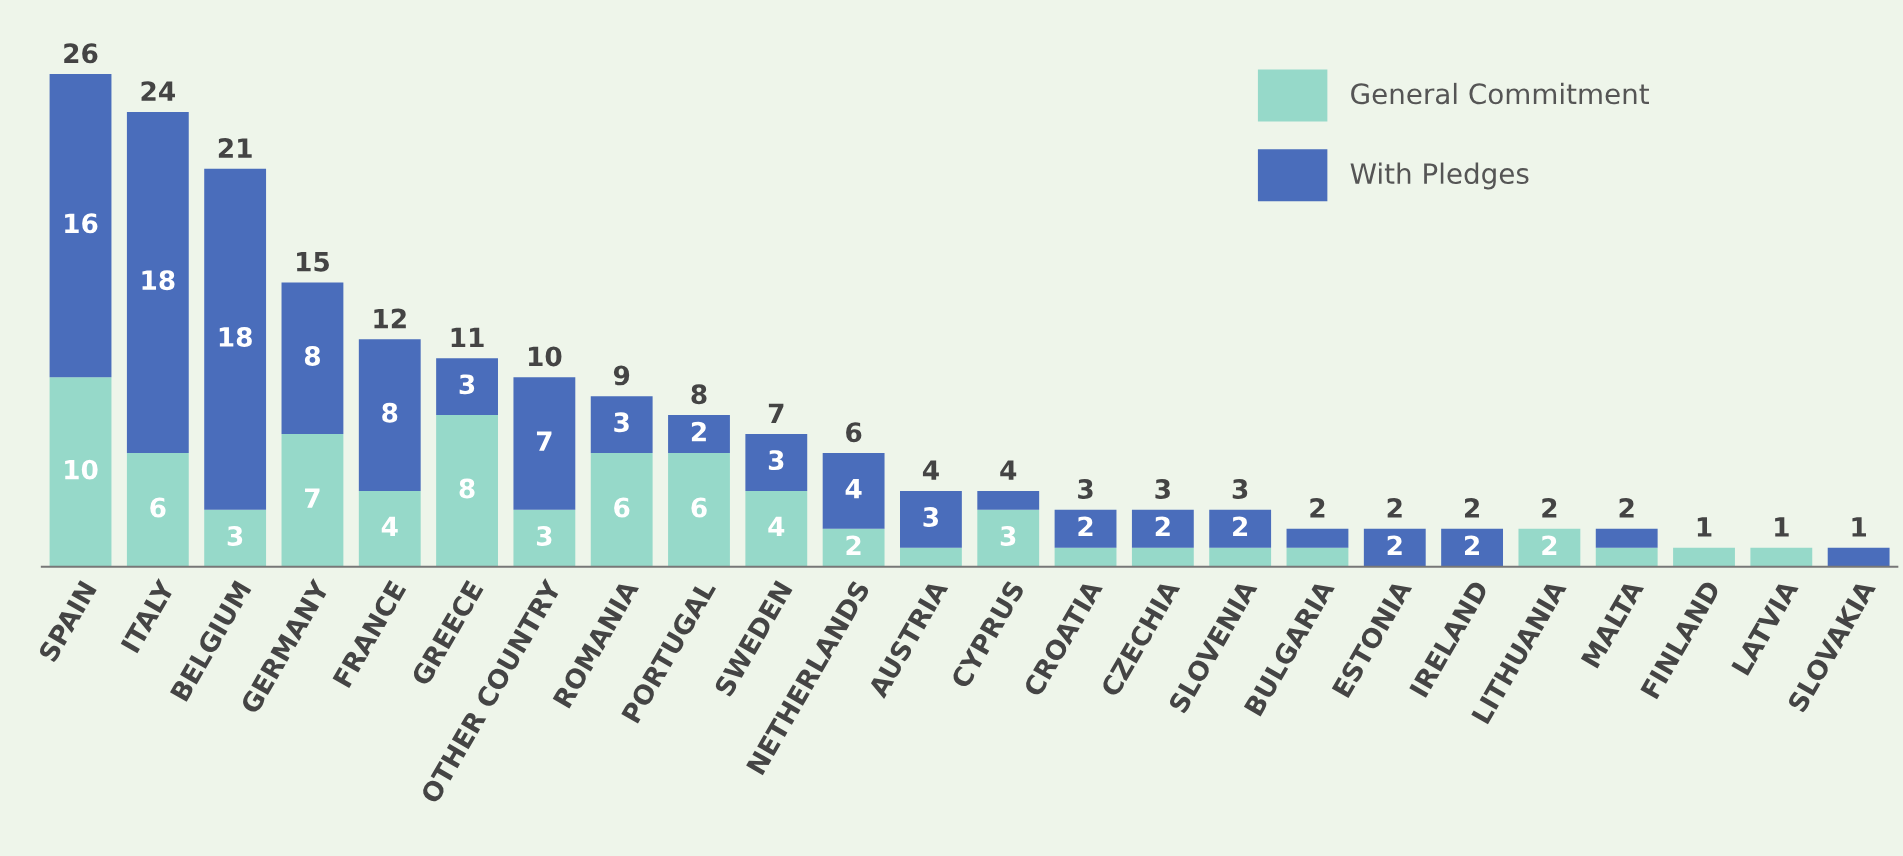 This screenshot has width=1903, height=856. I want to click on total-label: 26, so click(81, 53).